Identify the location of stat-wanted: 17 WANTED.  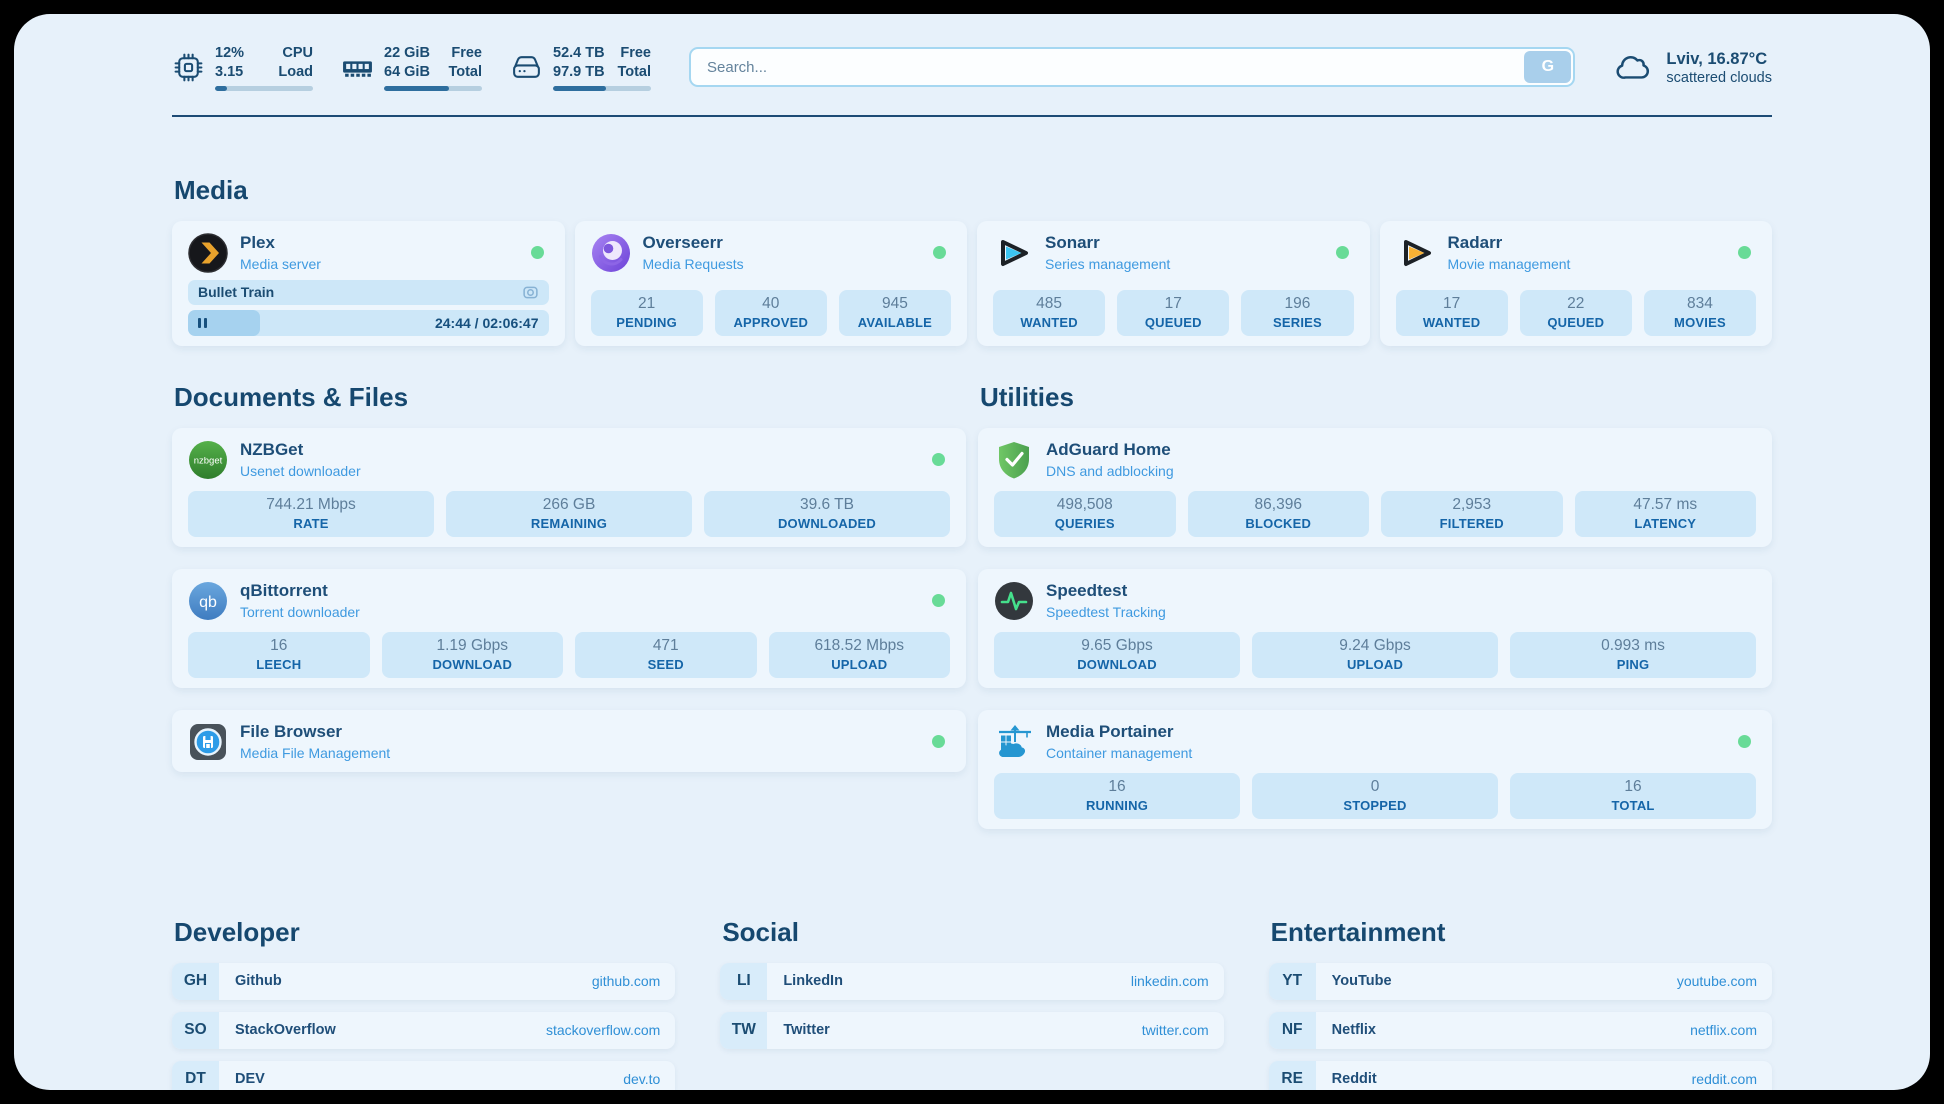
(1451, 312).